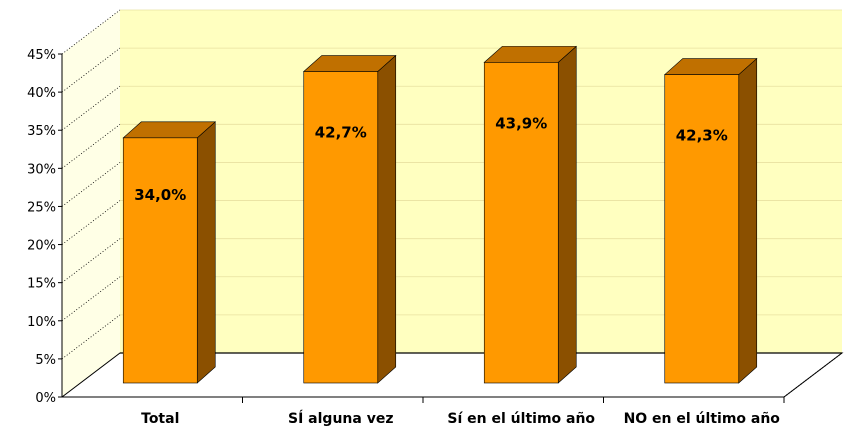 The image size is (844, 427). I want to click on side-wall, so click(91, 203).